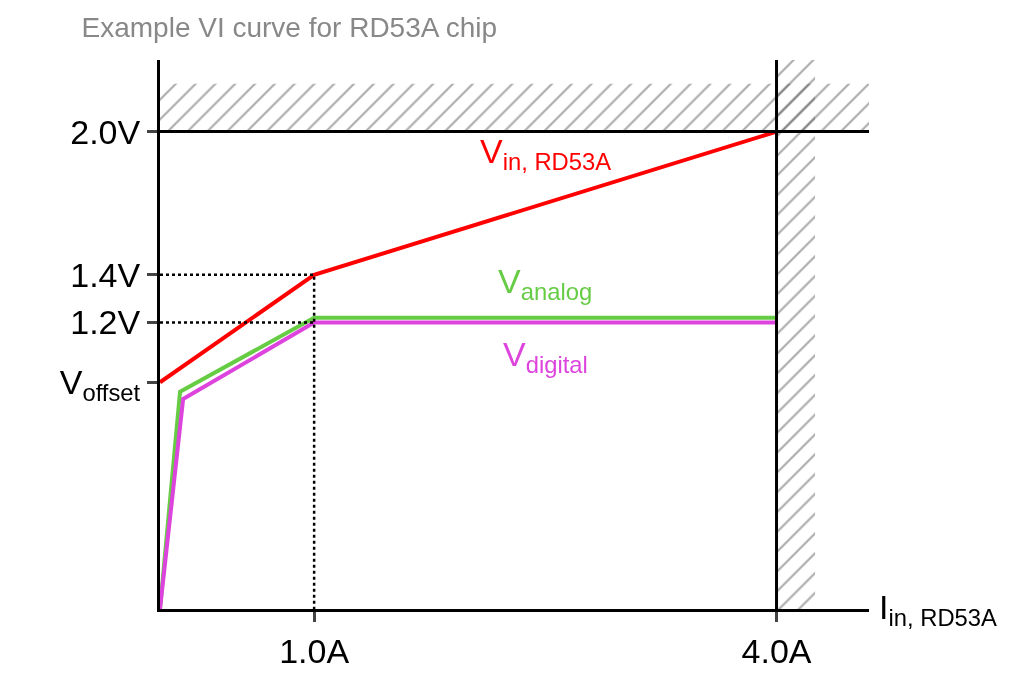 This screenshot has width=1019, height=682. I want to click on chart-title: Example VI curve for RD53A chip, so click(289, 27).